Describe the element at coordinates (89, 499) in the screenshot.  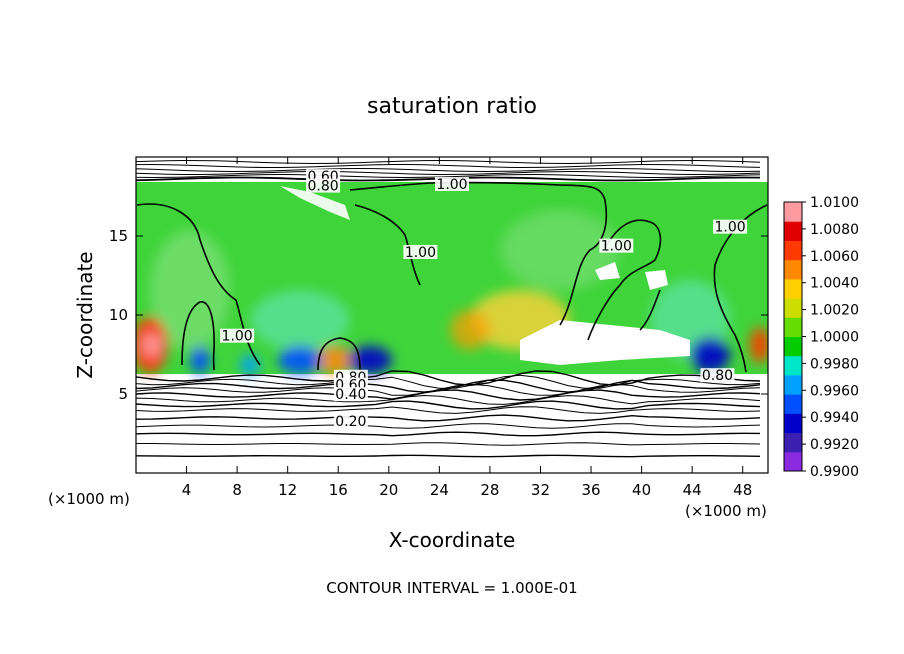
I see `x-unit-left: (×1000 m)` at that location.